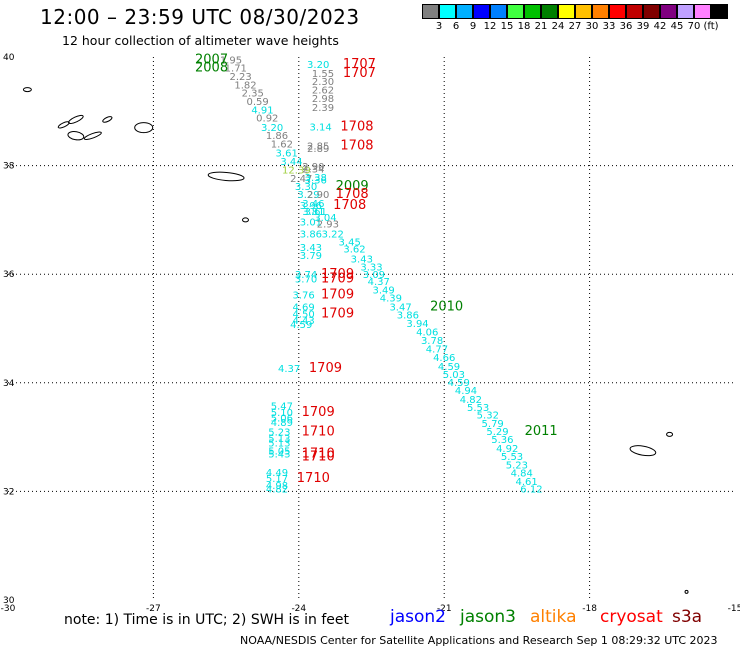  I want to click on wave-height-value: 4.94, so click(466, 391).